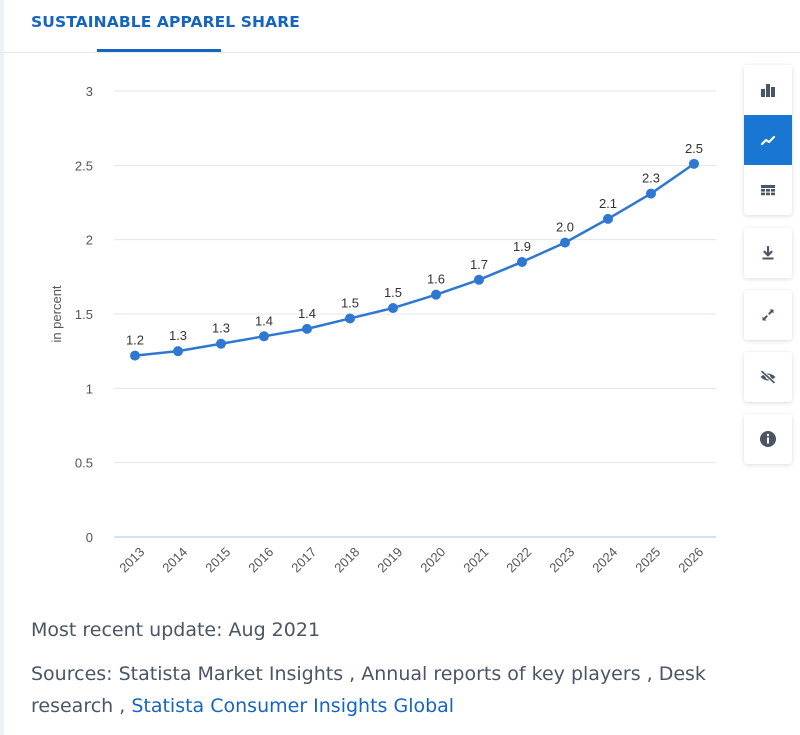 This screenshot has height=735, width=800. I want to click on info-icon, so click(768, 439).